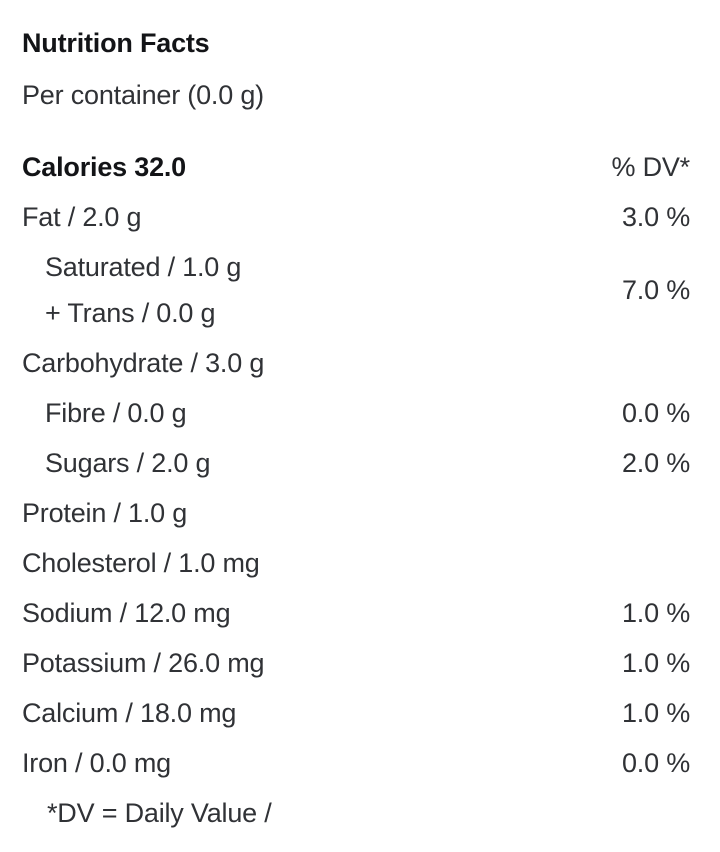 This screenshot has height=852, width=720. What do you see at coordinates (356, 167) in the screenshot?
I see `calories-header-row: Calories 32.0 % DV*` at bounding box center [356, 167].